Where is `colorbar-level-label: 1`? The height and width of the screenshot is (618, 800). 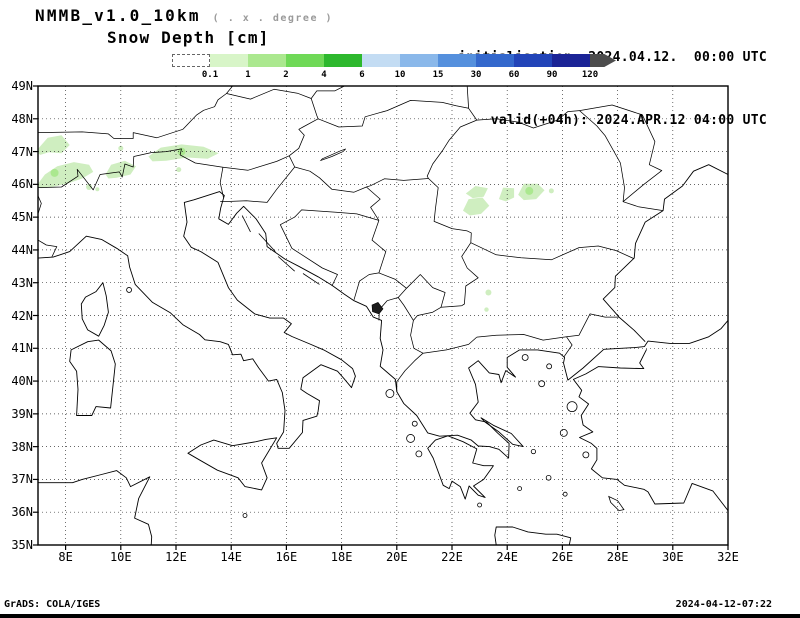 colorbar-level-label: 1 is located at coordinates (248, 75).